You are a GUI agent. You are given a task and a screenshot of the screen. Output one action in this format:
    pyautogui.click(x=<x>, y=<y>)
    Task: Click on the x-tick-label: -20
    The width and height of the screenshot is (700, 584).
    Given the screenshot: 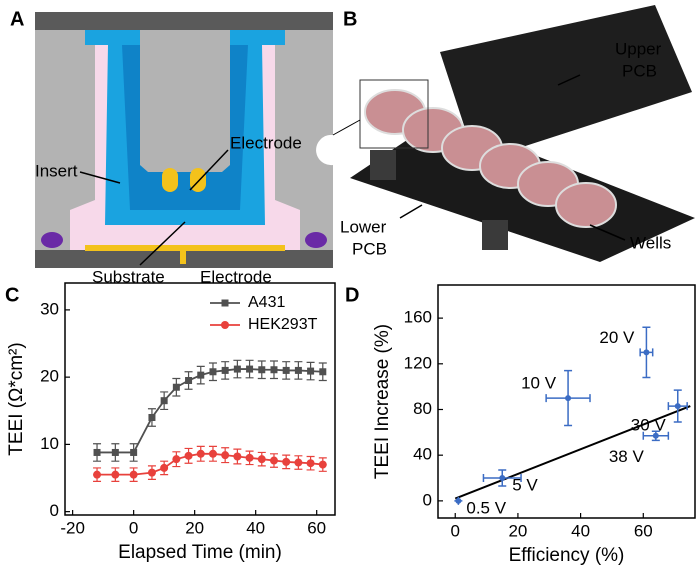 What is the action you would take?
    pyautogui.click(x=72, y=527)
    